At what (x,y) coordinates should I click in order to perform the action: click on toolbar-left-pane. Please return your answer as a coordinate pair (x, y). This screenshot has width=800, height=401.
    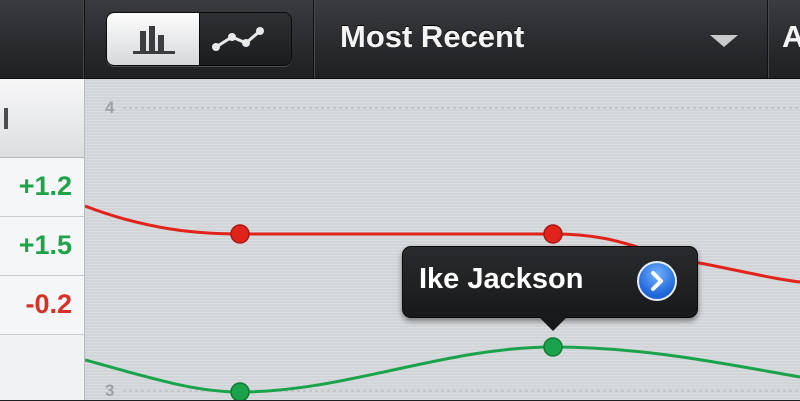
    Looking at the image, I should click on (42, 39).